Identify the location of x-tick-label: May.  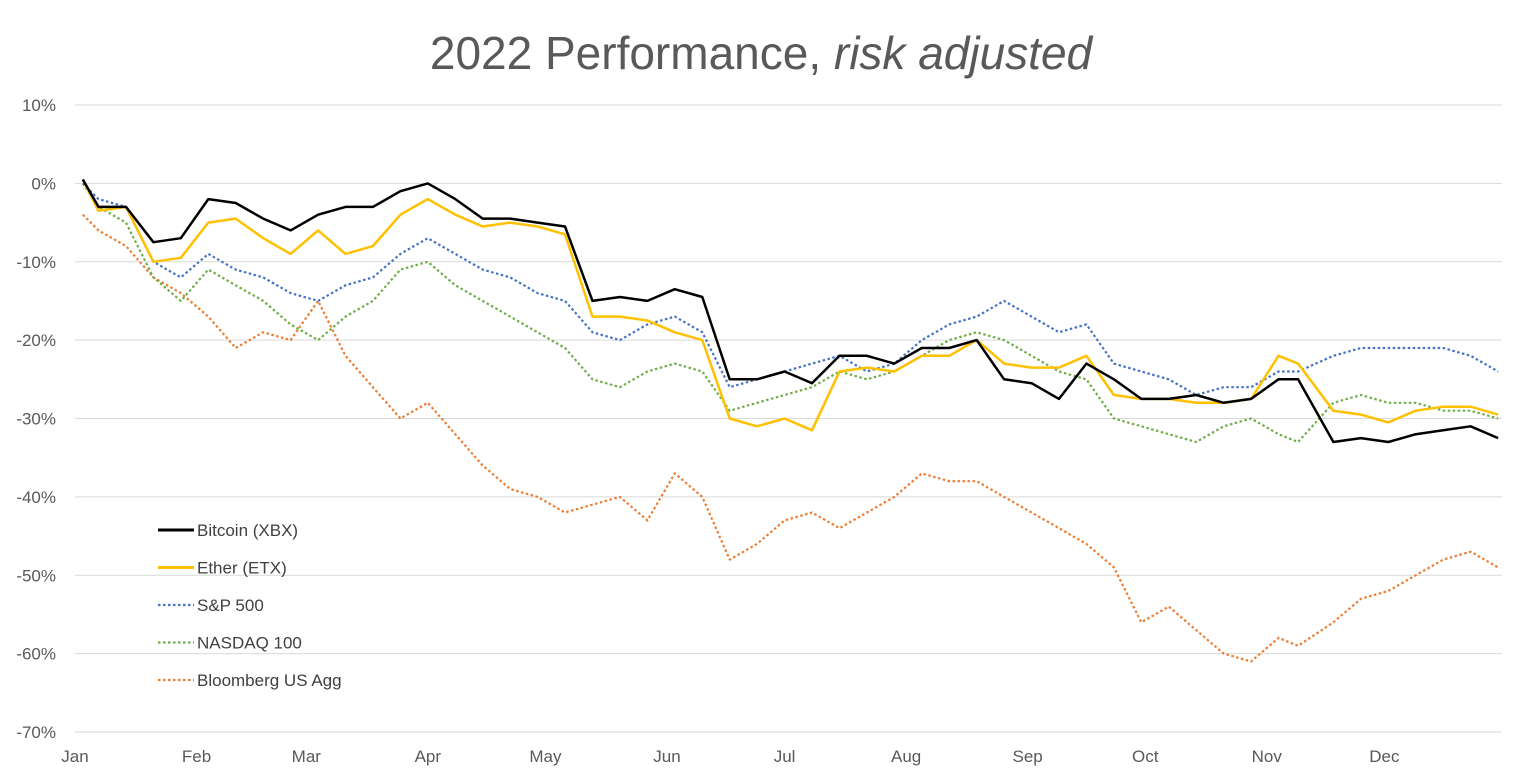
(545, 756).